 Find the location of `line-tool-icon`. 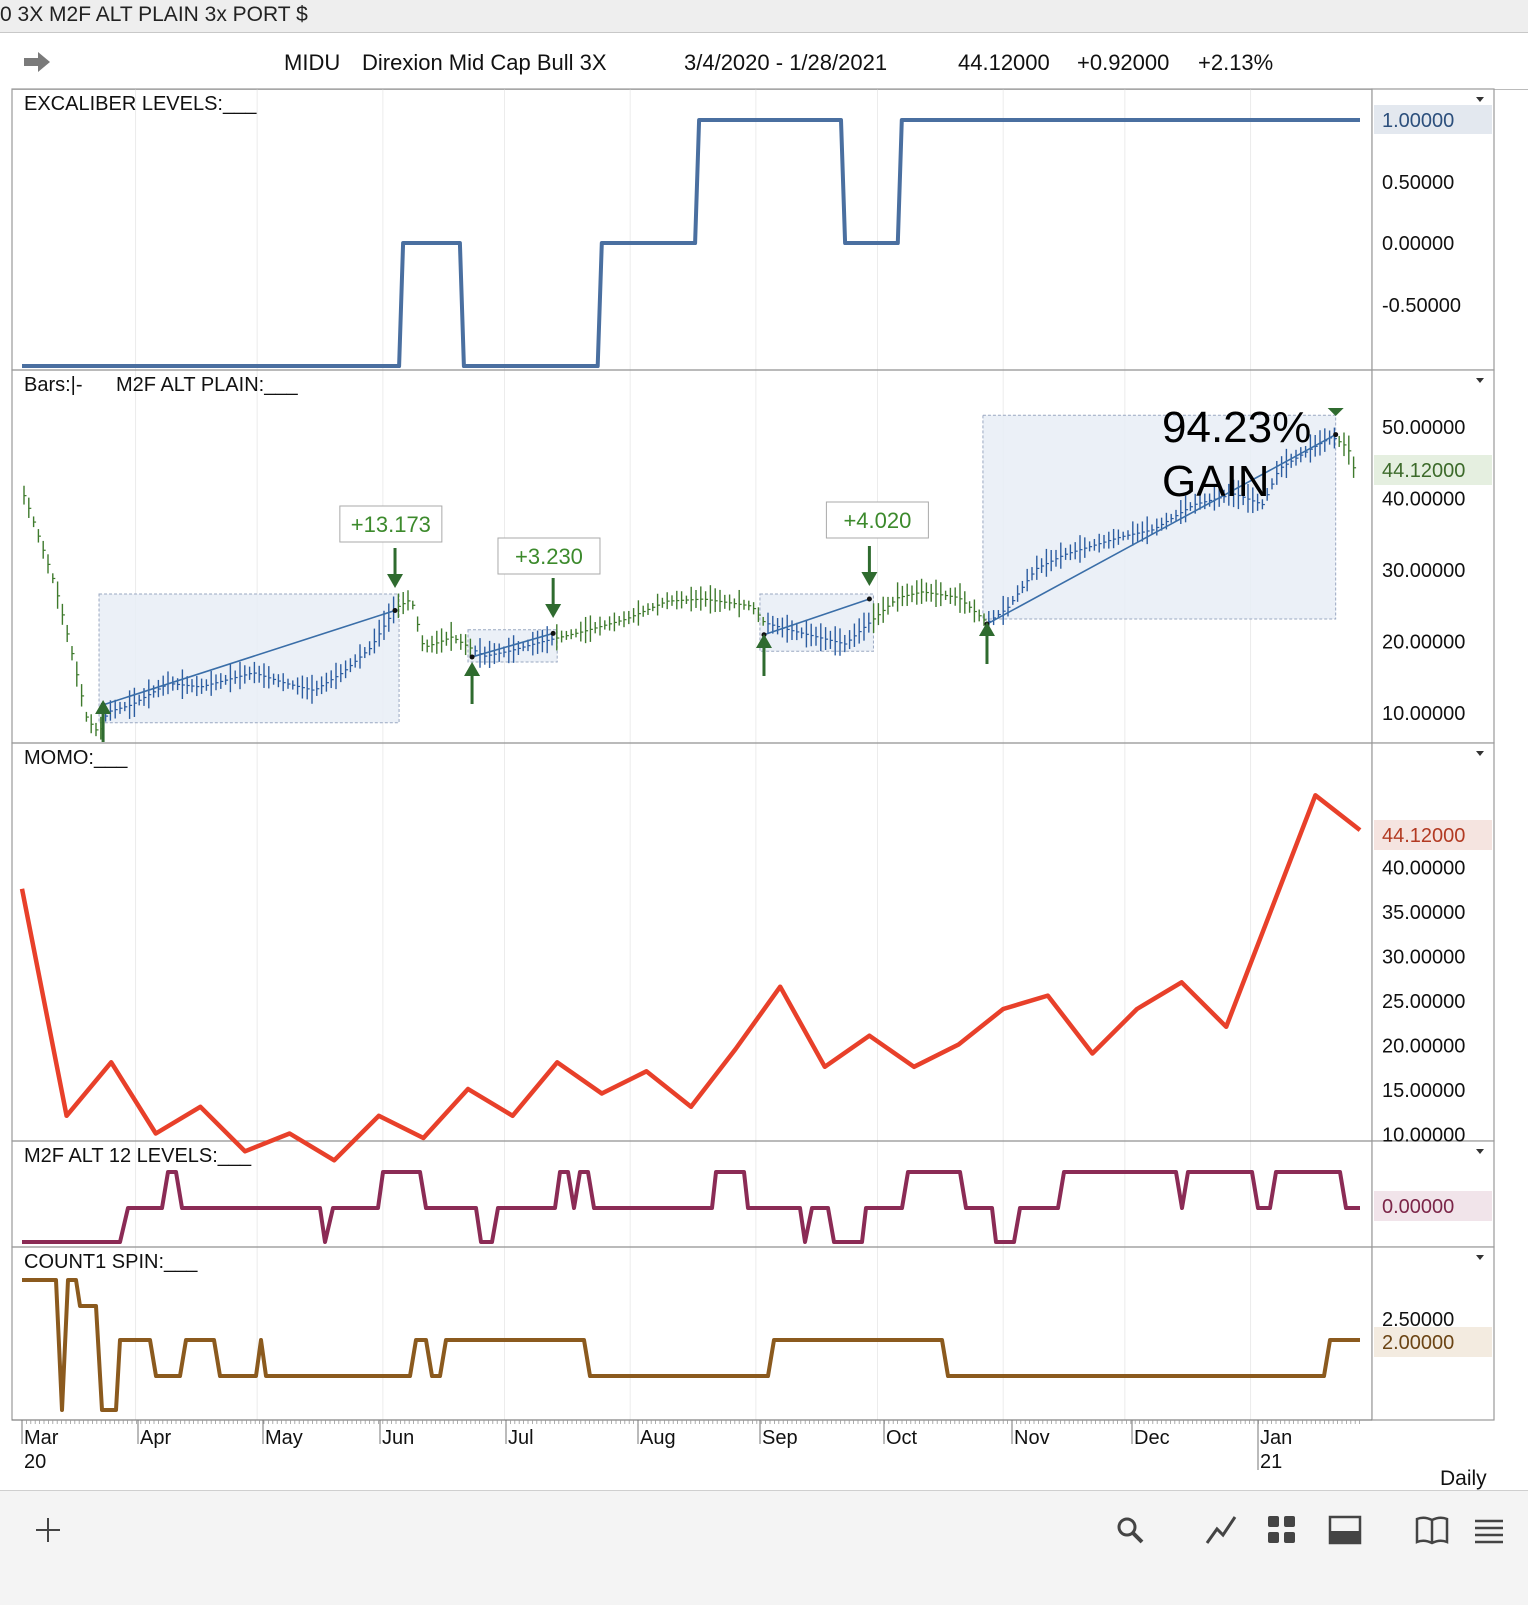

line-tool-icon is located at coordinates (1222, 1530).